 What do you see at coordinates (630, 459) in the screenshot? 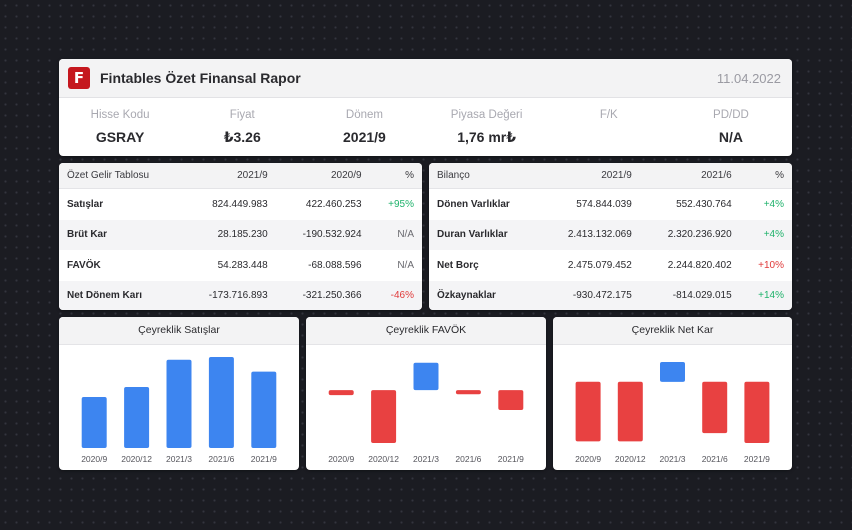
I see `x-tick-label: 2020/12` at bounding box center [630, 459].